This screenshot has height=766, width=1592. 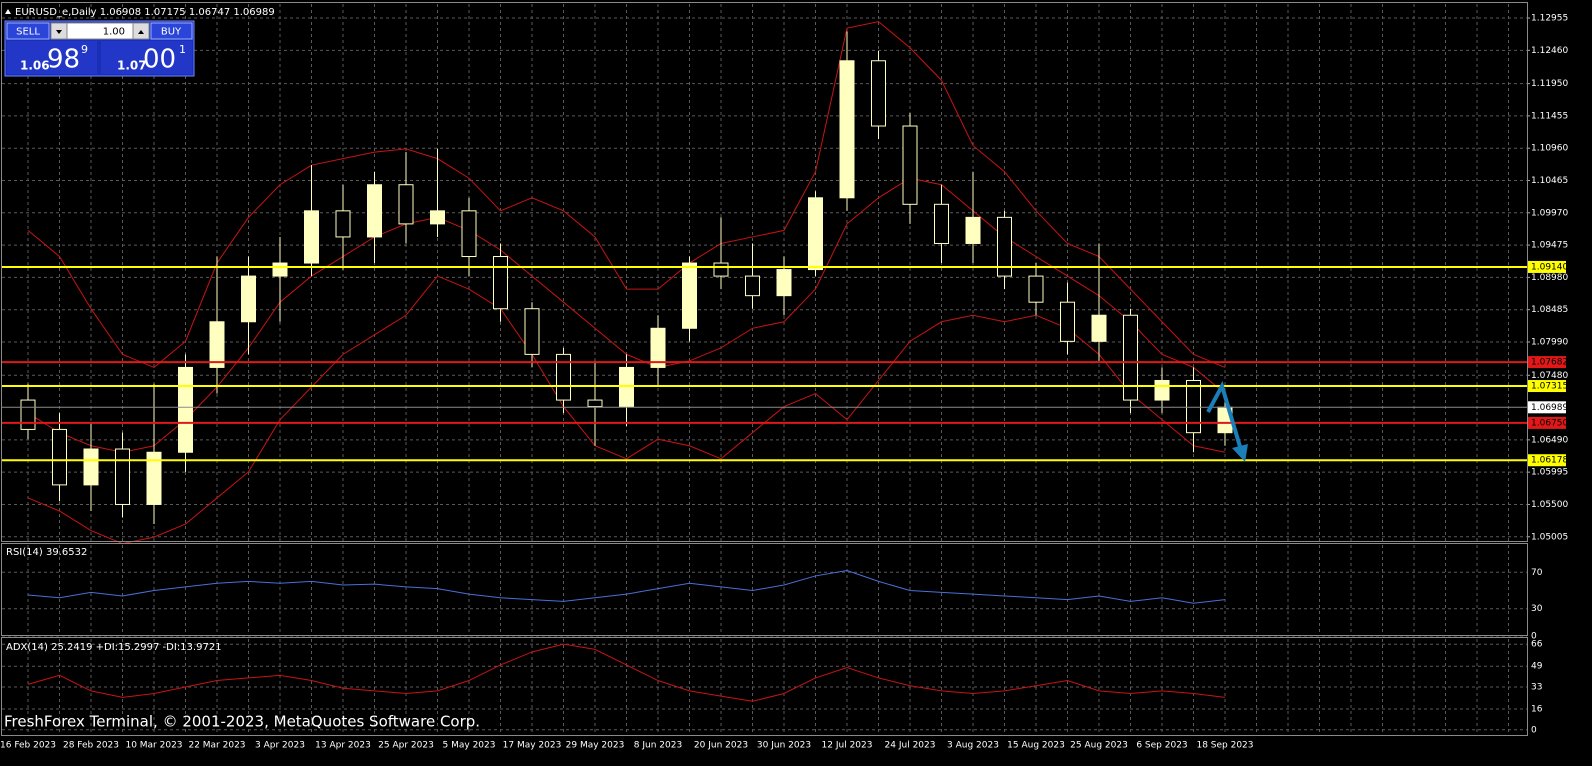 What do you see at coordinates (1549, 505) in the screenshot?
I see `y-tick-label: 1.05500` at bounding box center [1549, 505].